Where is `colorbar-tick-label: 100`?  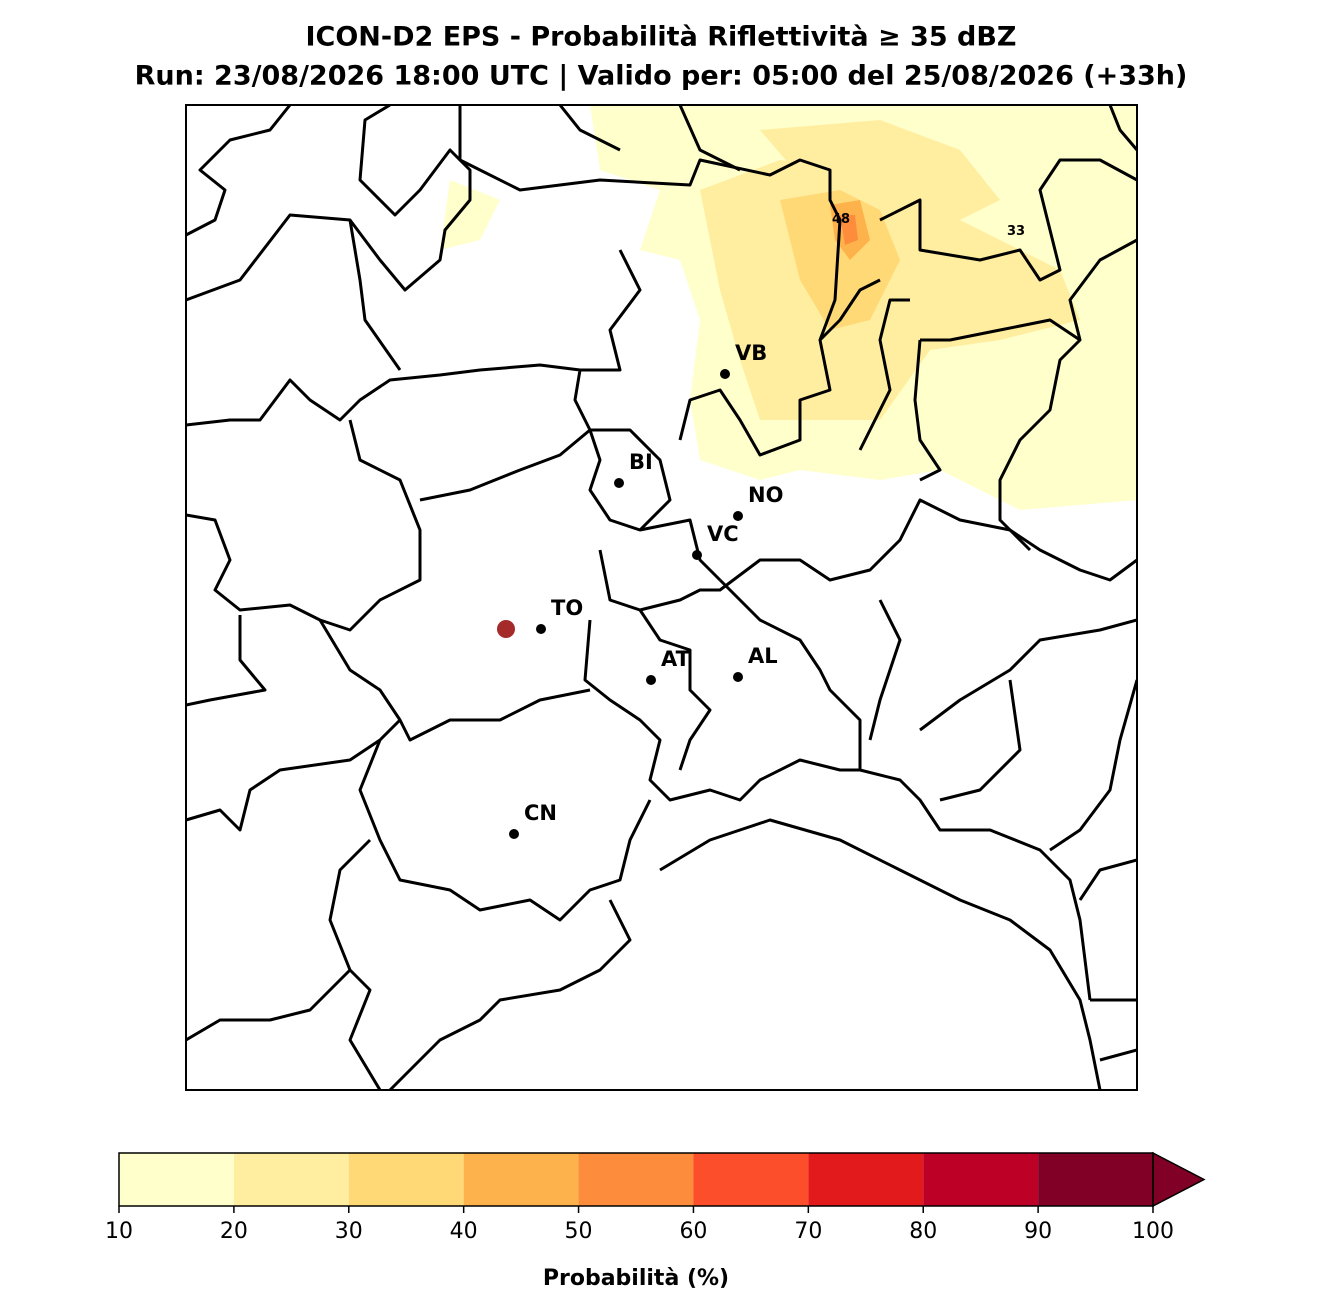 colorbar-tick-label: 100 is located at coordinates (1153, 1231).